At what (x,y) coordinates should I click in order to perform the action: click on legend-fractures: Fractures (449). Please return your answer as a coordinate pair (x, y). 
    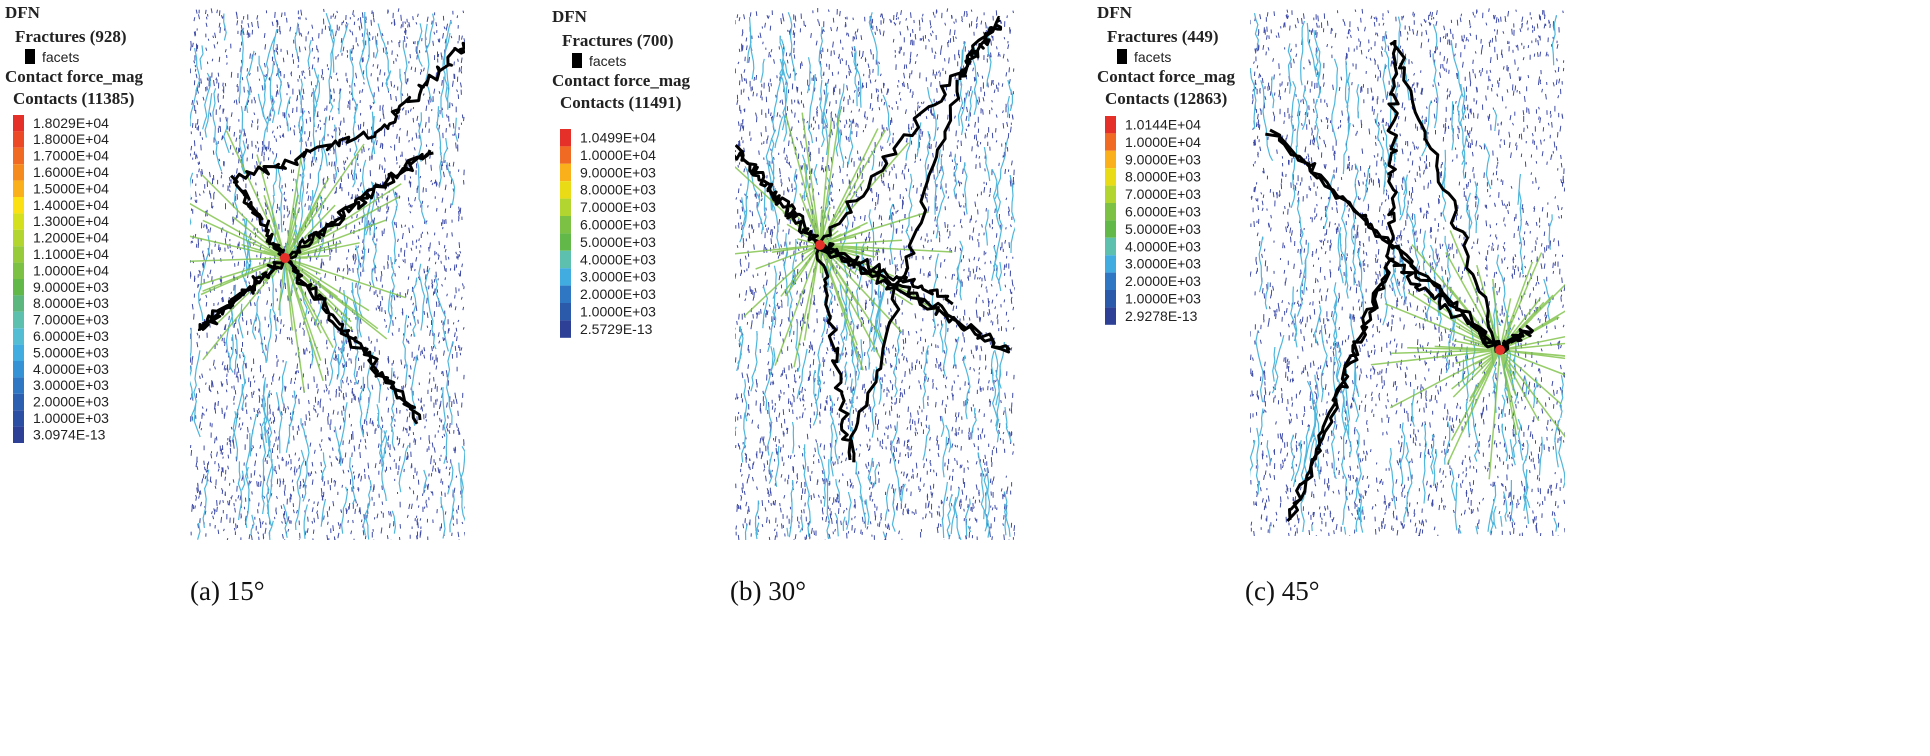
    Looking at the image, I should click on (1163, 36).